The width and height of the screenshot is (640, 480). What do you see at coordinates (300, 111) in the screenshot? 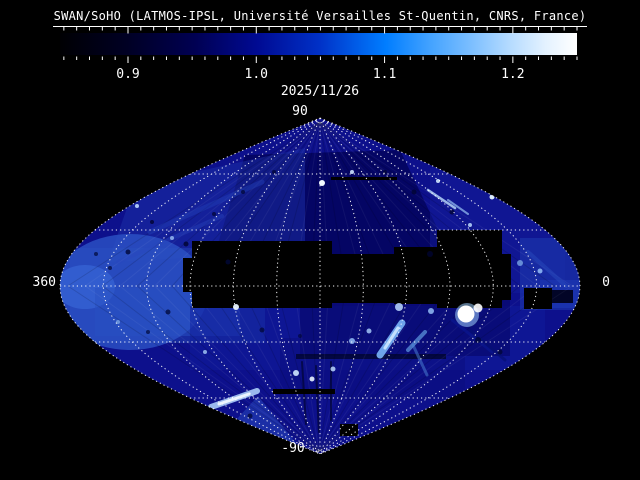
I see `latitude-label-top: 90` at bounding box center [300, 111].